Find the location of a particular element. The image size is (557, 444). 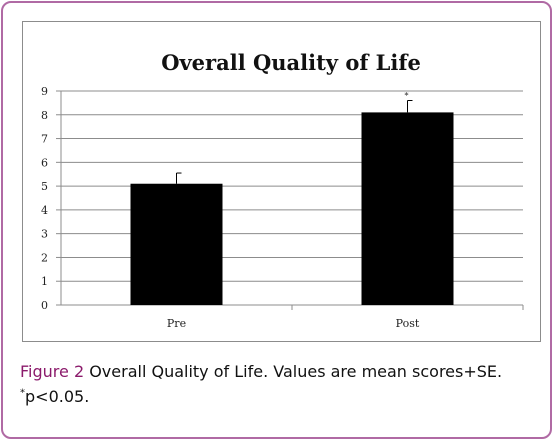

caption-star: * is located at coordinates (22, 393).